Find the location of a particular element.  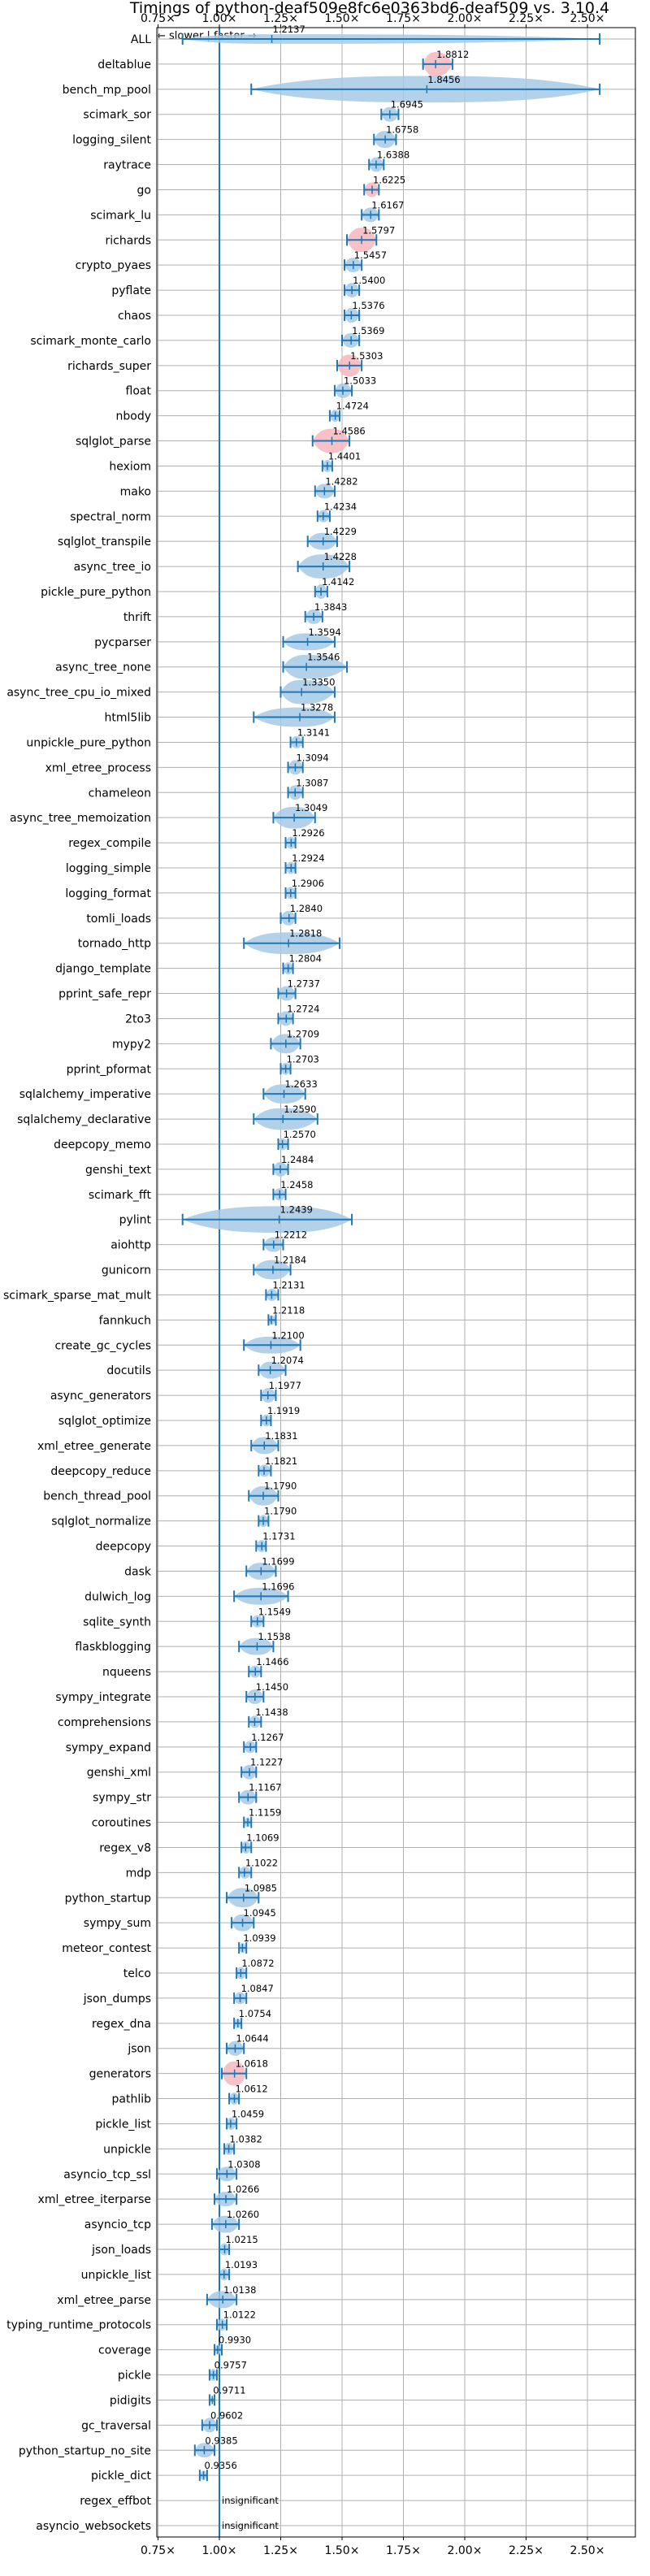

category-label: pprint_pformat is located at coordinates (109, 1069).